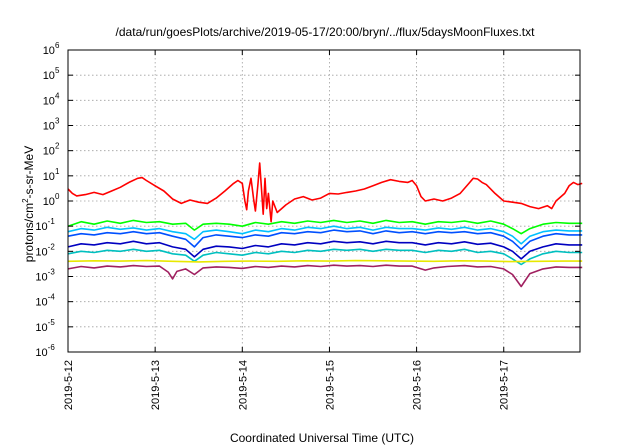  I want to click on x-axis-label: Coordinated Universal Time (UTC), so click(322, 438).